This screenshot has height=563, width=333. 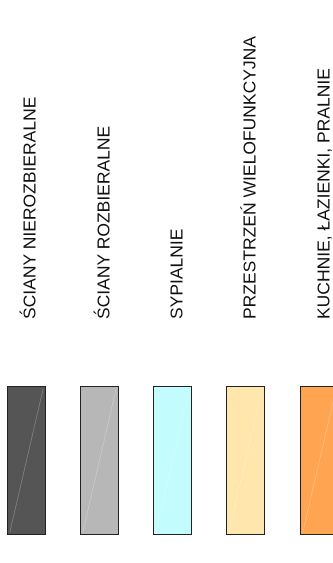 I want to click on legend-label-removable-walls: ŚCIANY ROZBIERALNE, so click(x=103, y=222).